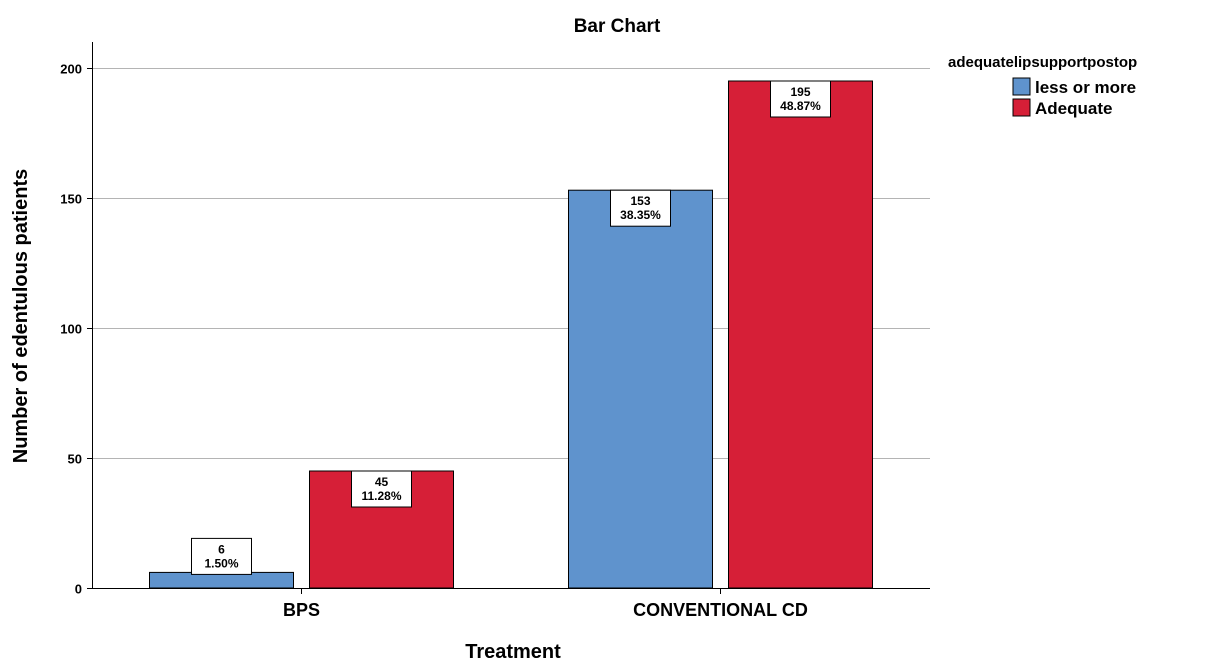 This screenshot has width=1217, height=660. Describe the element at coordinates (221, 549) in the screenshot. I see `data-label-value: 6` at that location.